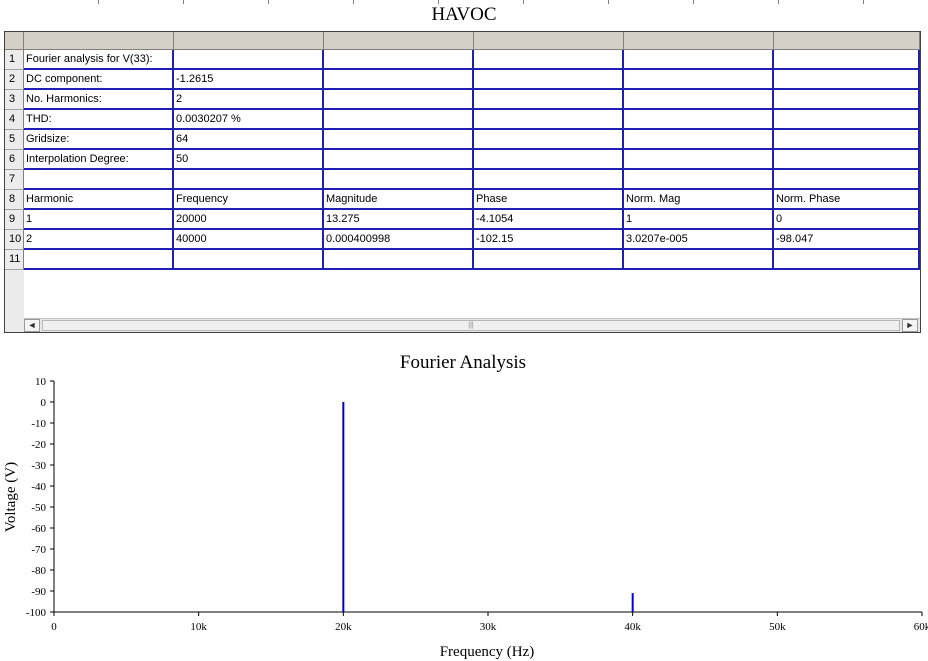 The height and width of the screenshot is (661, 928). I want to click on row-header: 3, so click(14, 100).